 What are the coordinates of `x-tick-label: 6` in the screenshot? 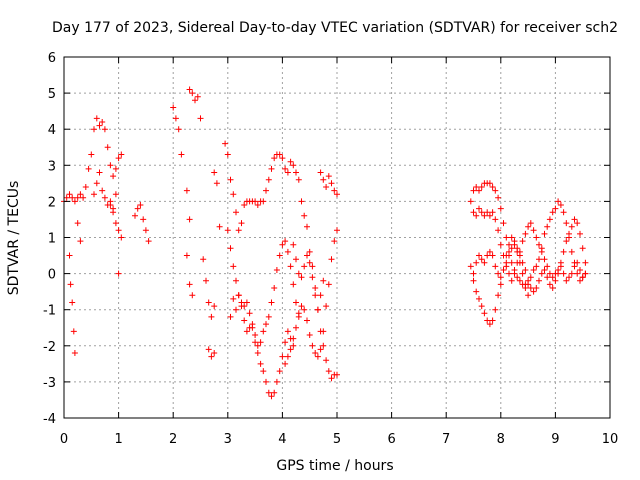 It's located at (391, 439).